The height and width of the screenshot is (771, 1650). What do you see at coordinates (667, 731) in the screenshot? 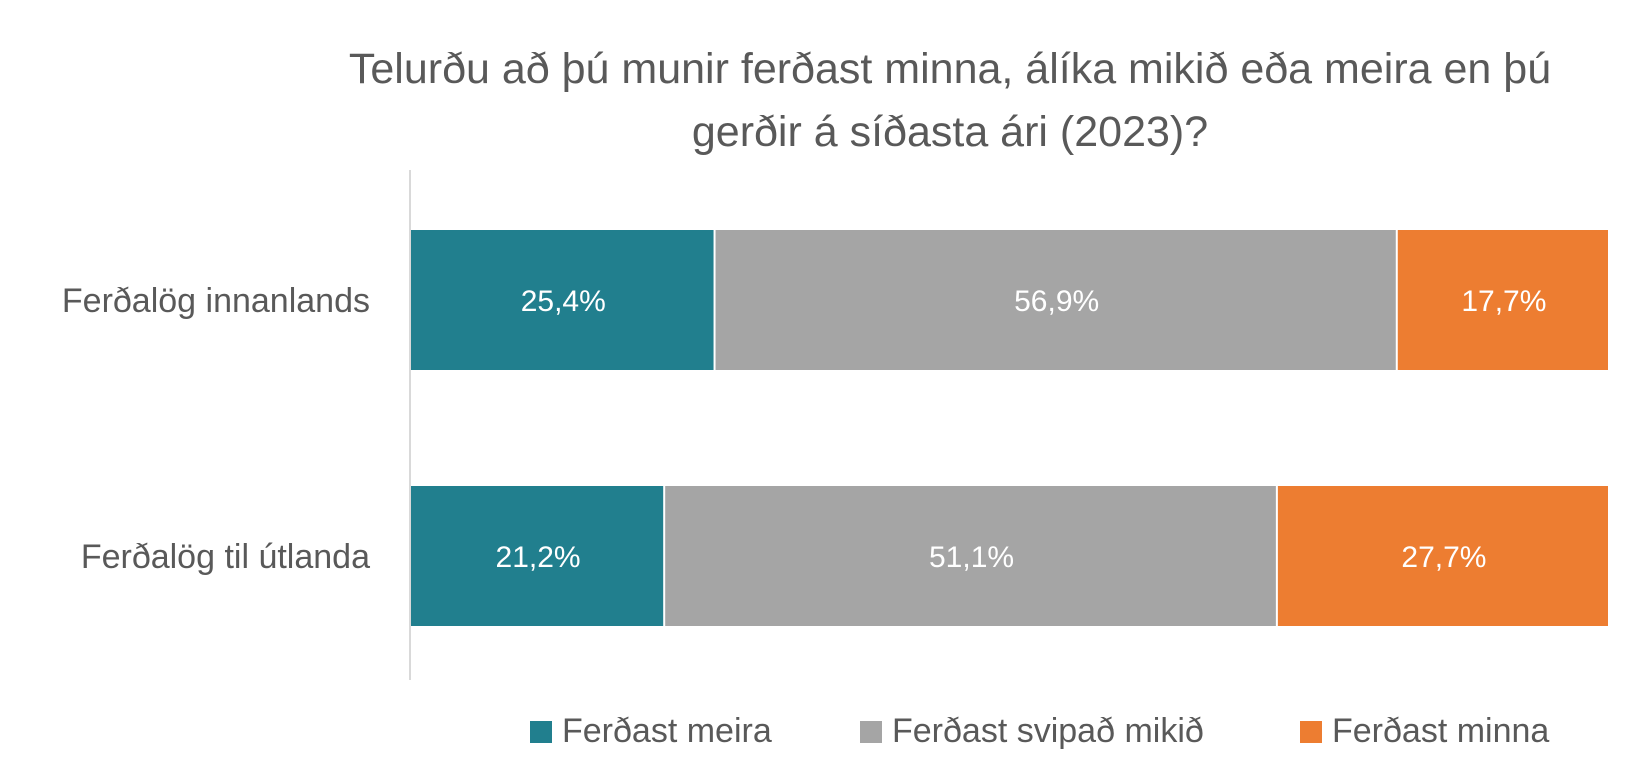
I see `legend-label: Ferðast meira` at bounding box center [667, 731].